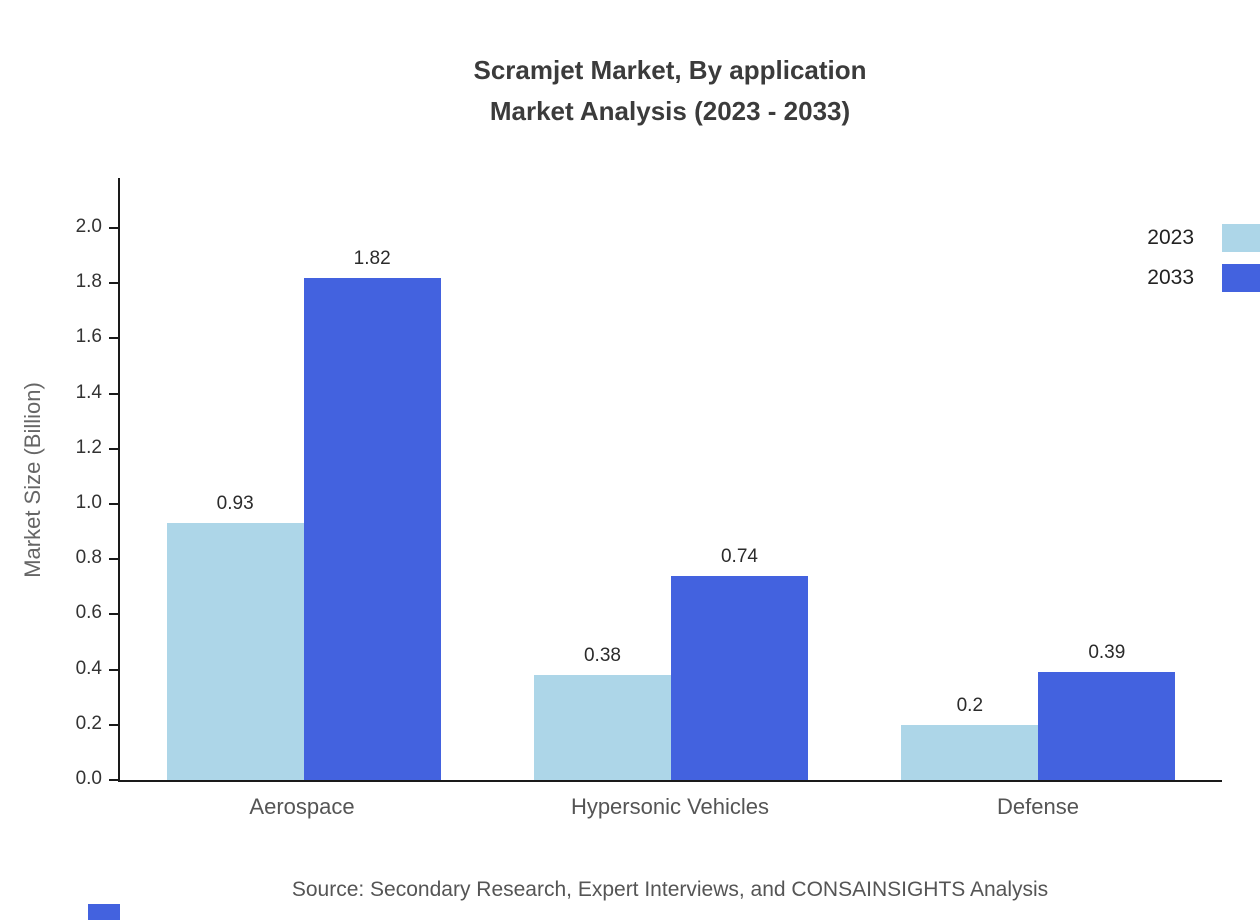 This screenshot has width=1260, height=920. I want to click on x-axis-labels: Aerospace Hypersonic Vehicles Defense, so click(670, 807).